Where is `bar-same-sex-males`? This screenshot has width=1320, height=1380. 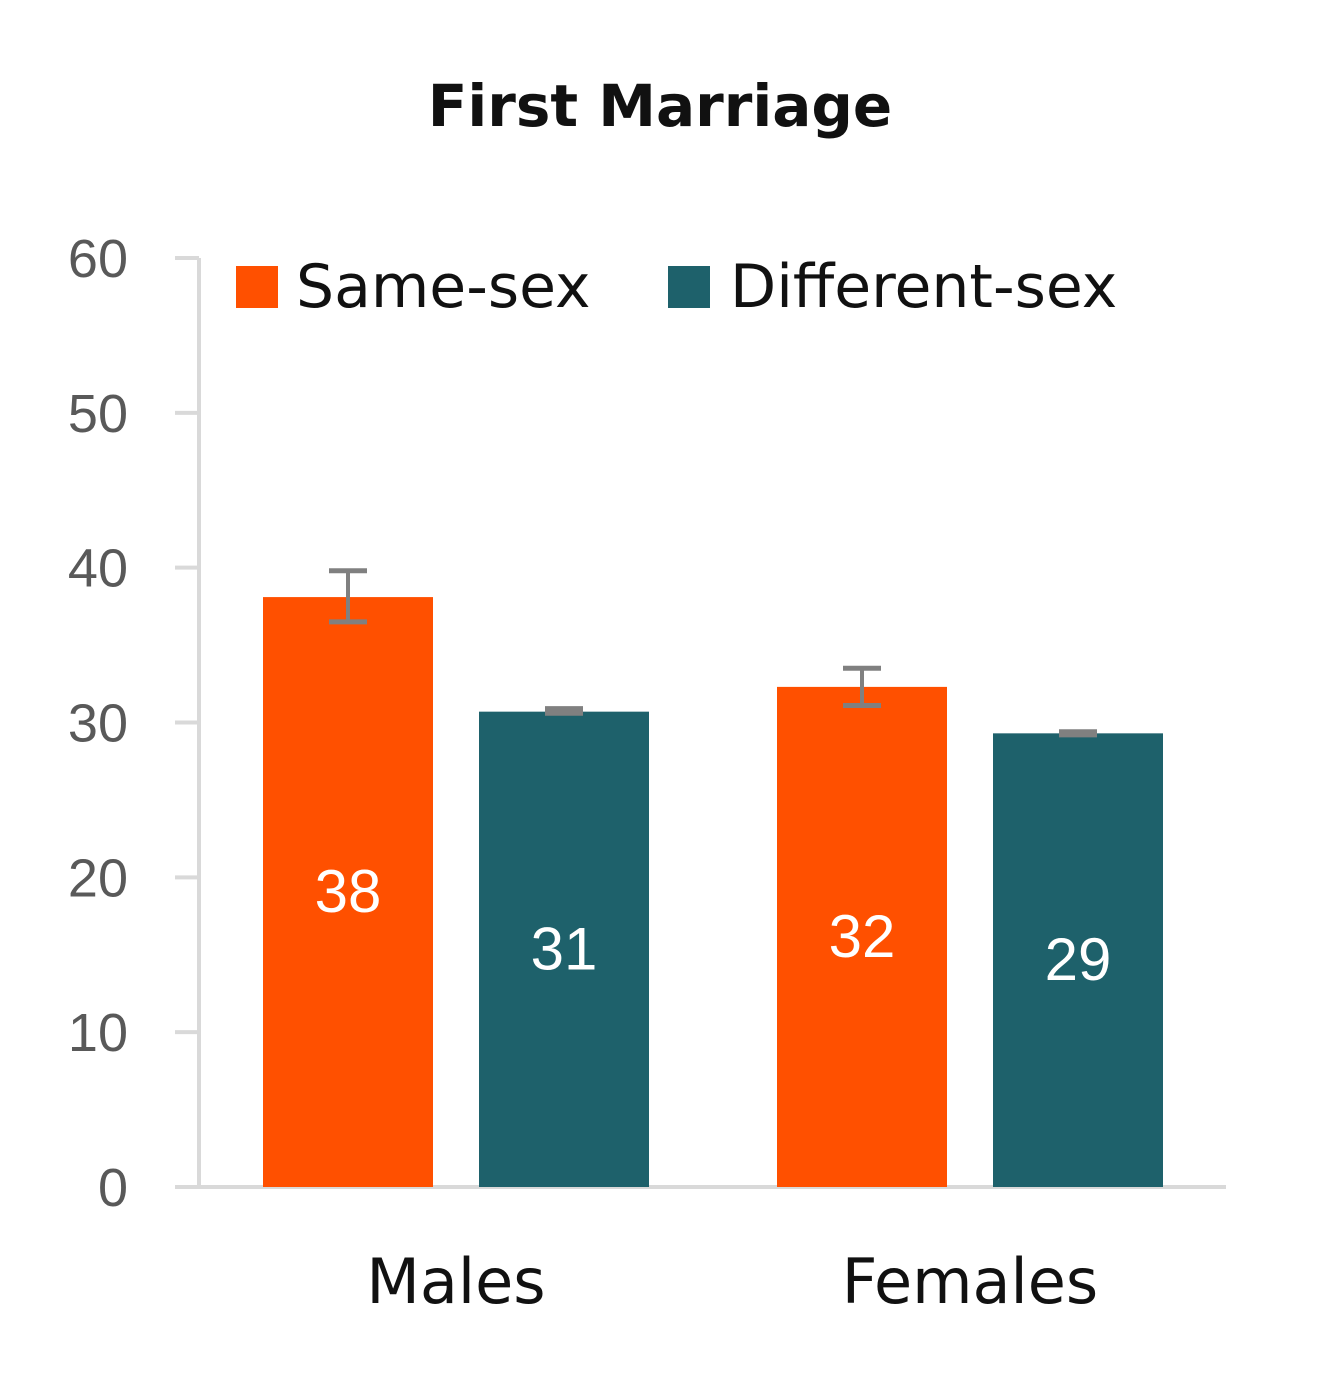 bar-same-sex-males is located at coordinates (348, 892).